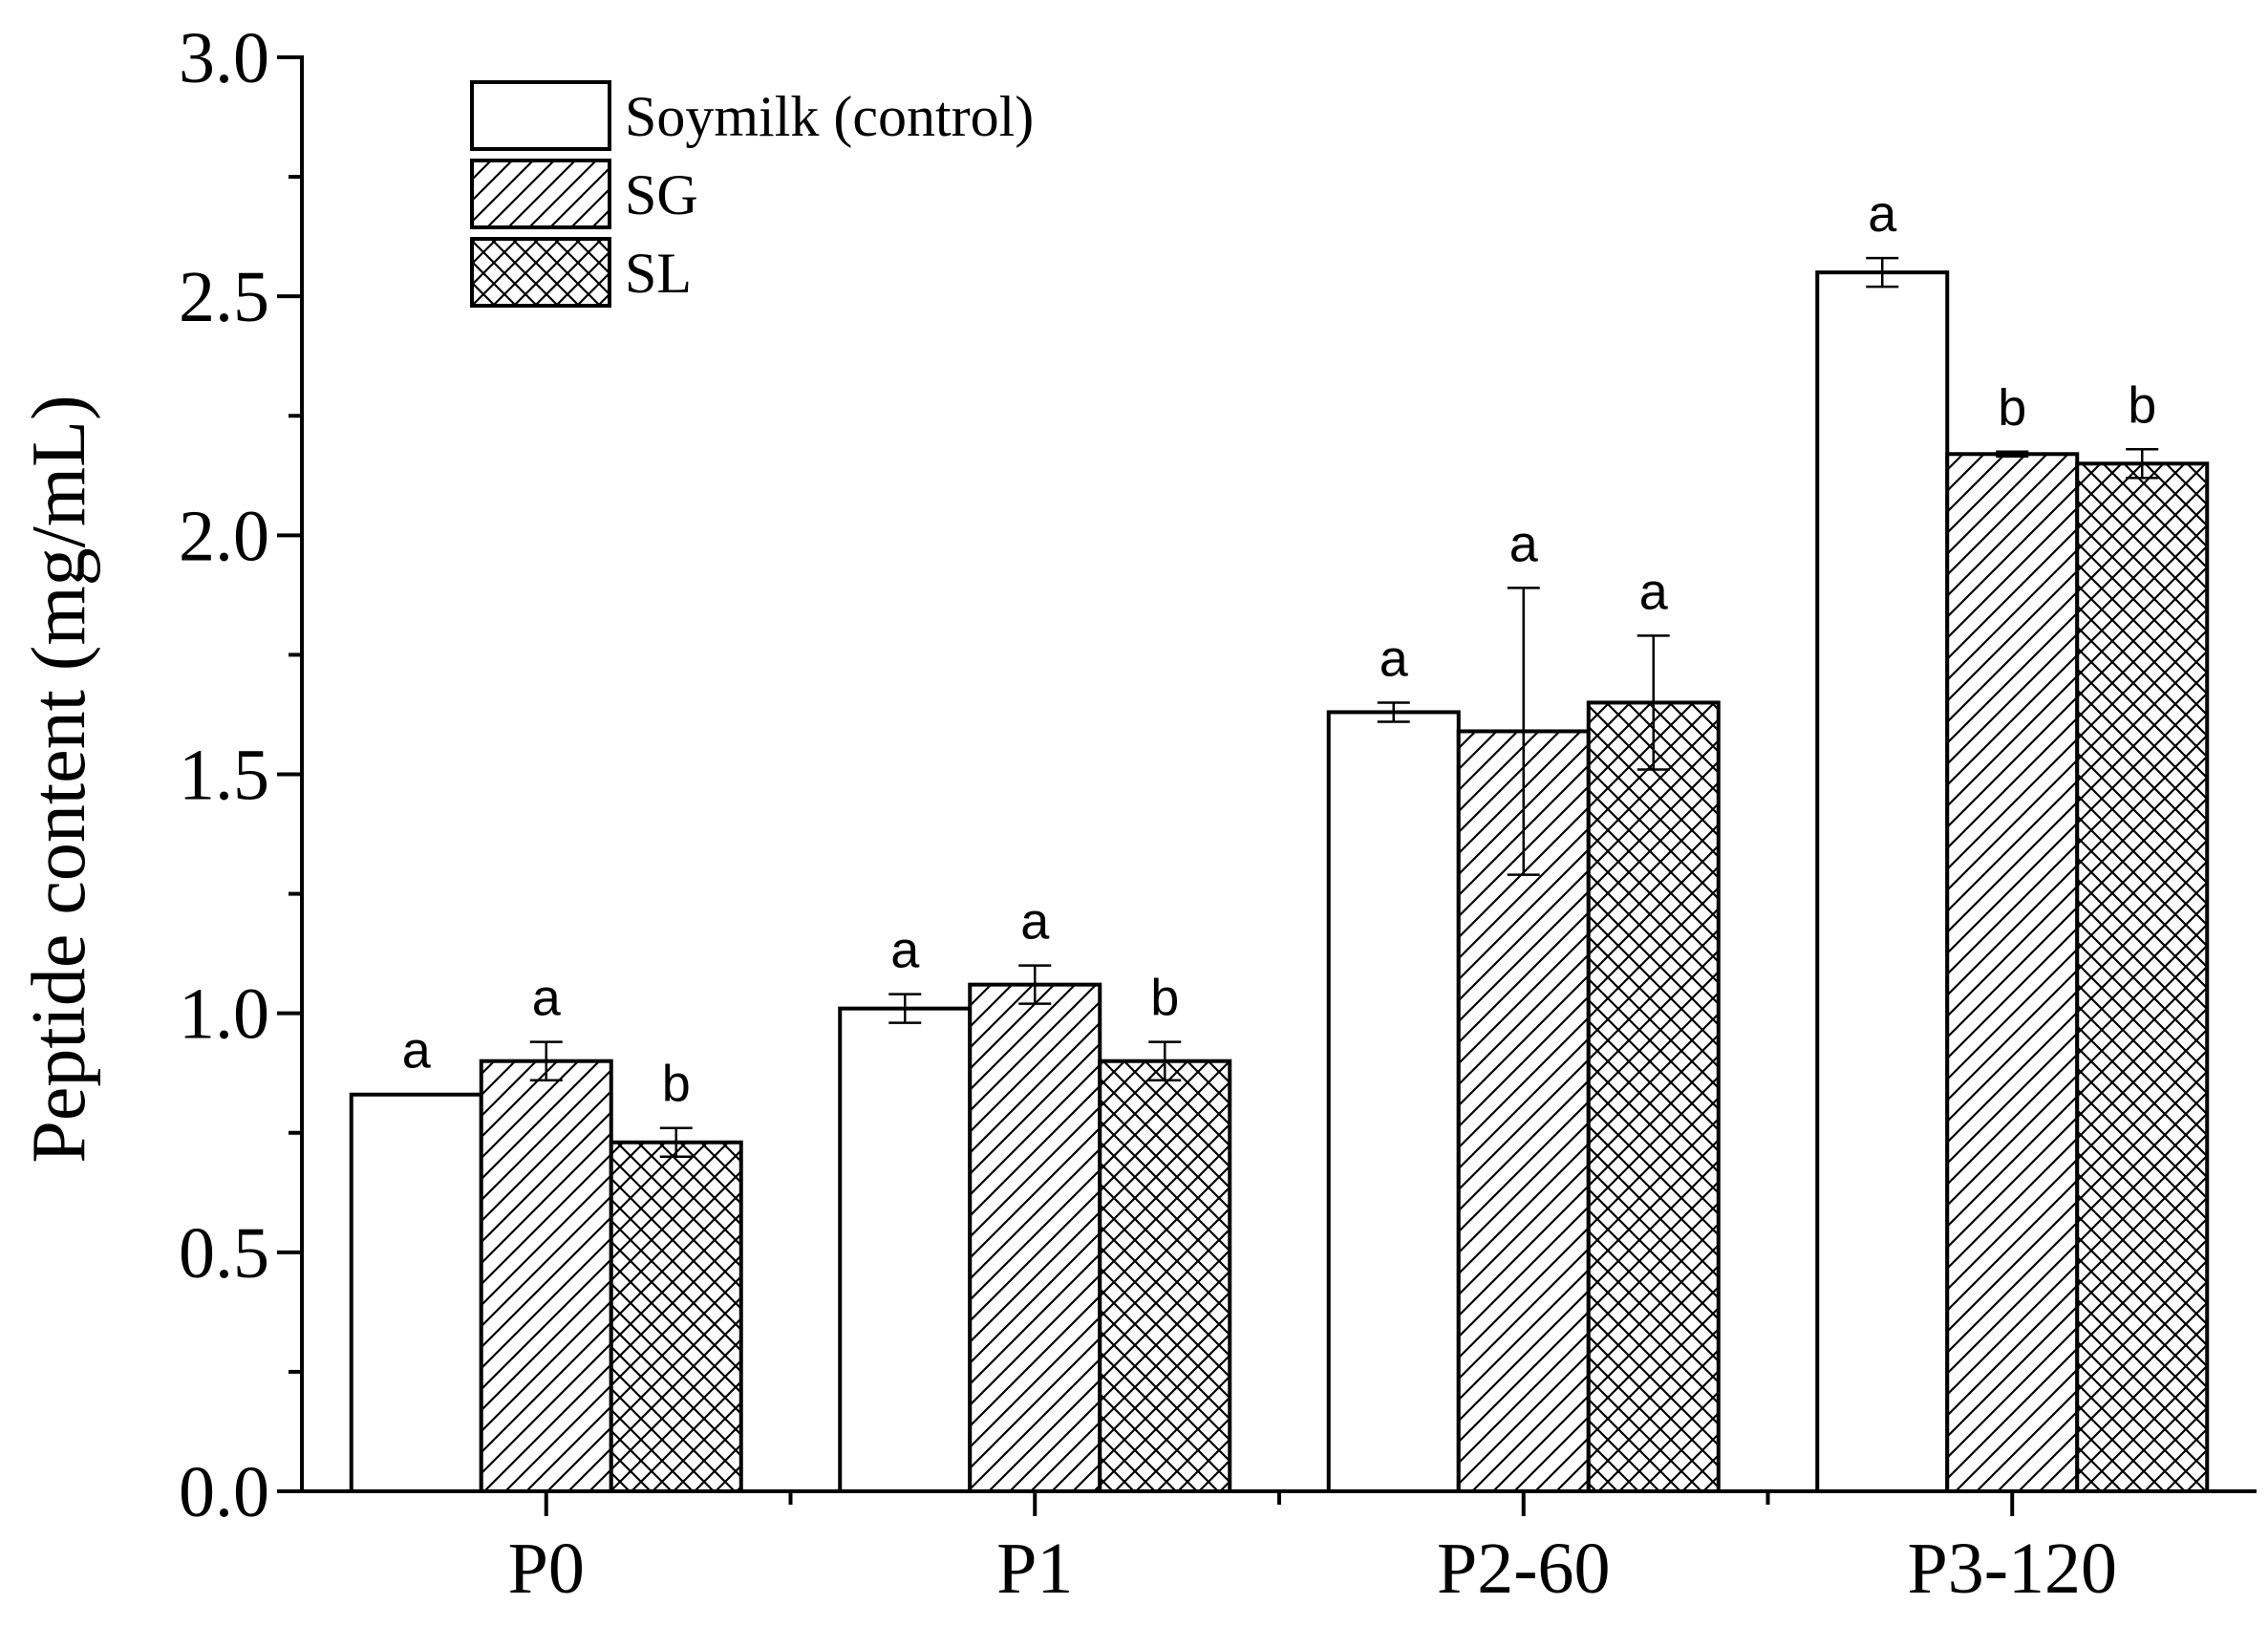 The image size is (2268, 1626). Describe the element at coordinates (224, 536) in the screenshot. I see `y-tick-label: 2.0` at that location.